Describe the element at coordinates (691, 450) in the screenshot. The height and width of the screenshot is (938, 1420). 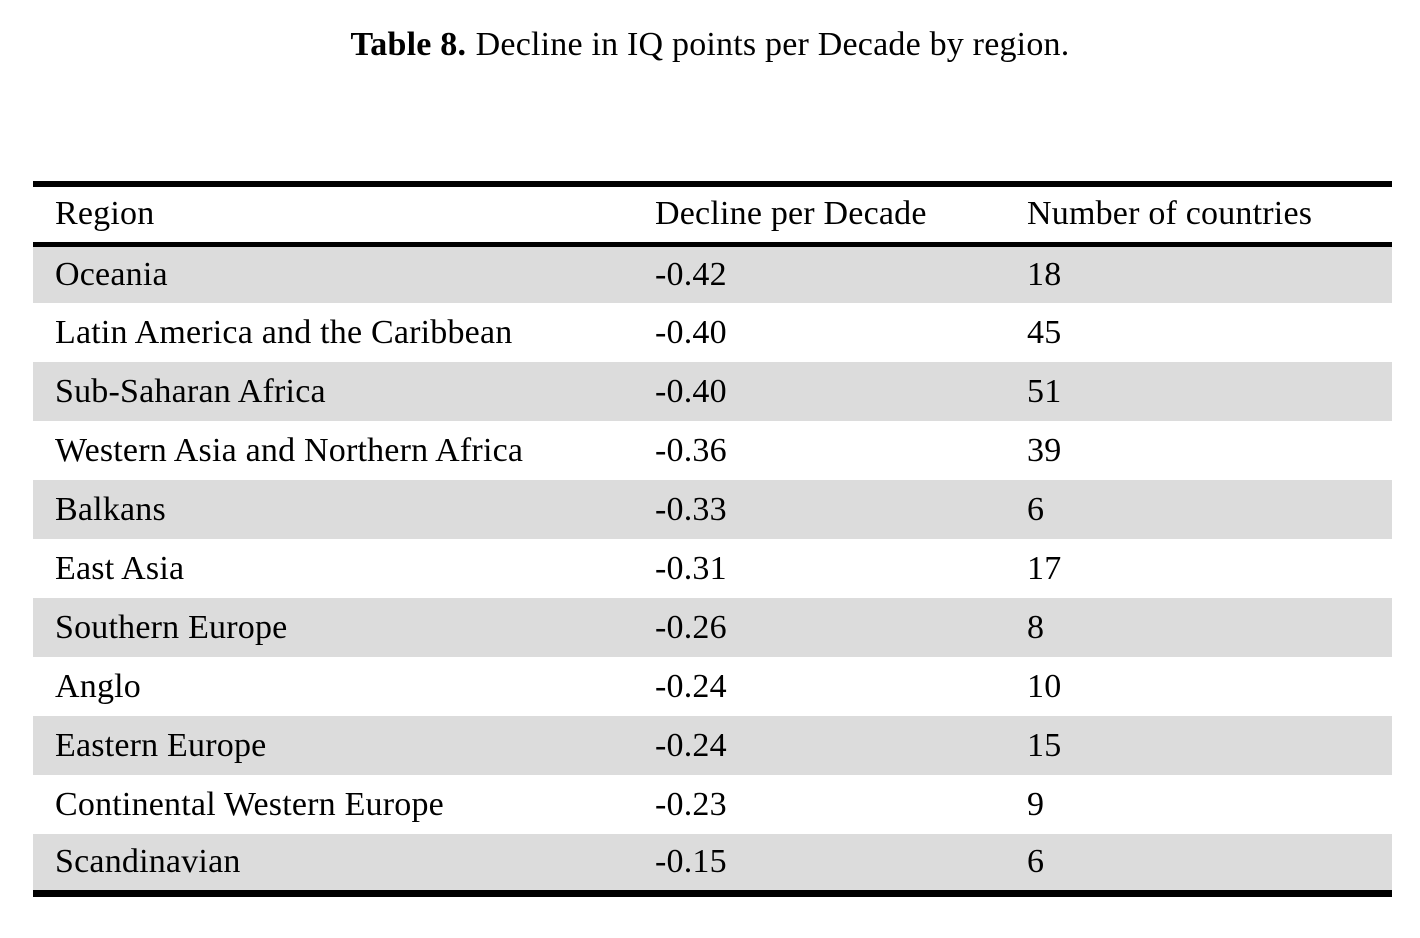
I see `cell-decline: -0.36` at that location.